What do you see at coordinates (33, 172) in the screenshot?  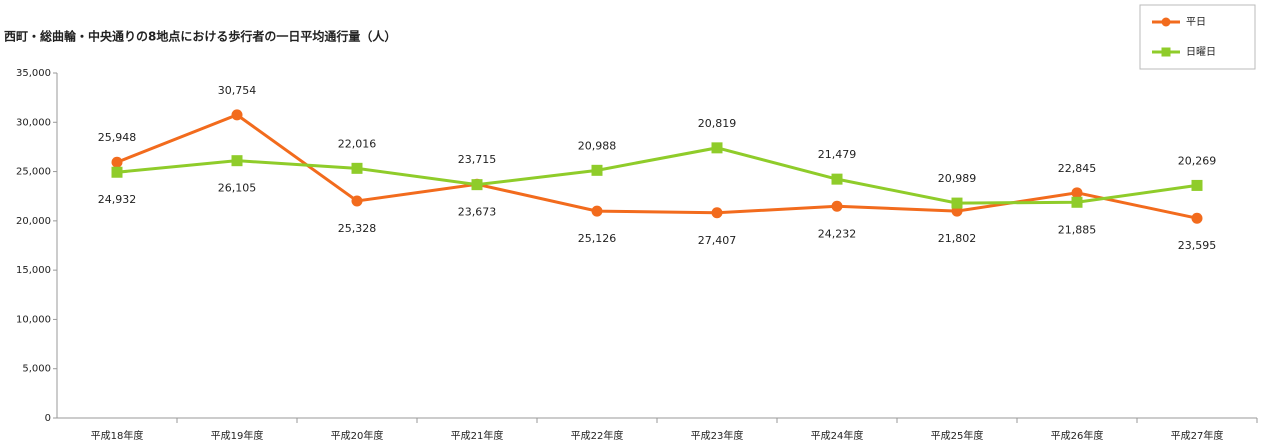 I see `y-tick-label: 25,000` at bounding box center [33, 172].